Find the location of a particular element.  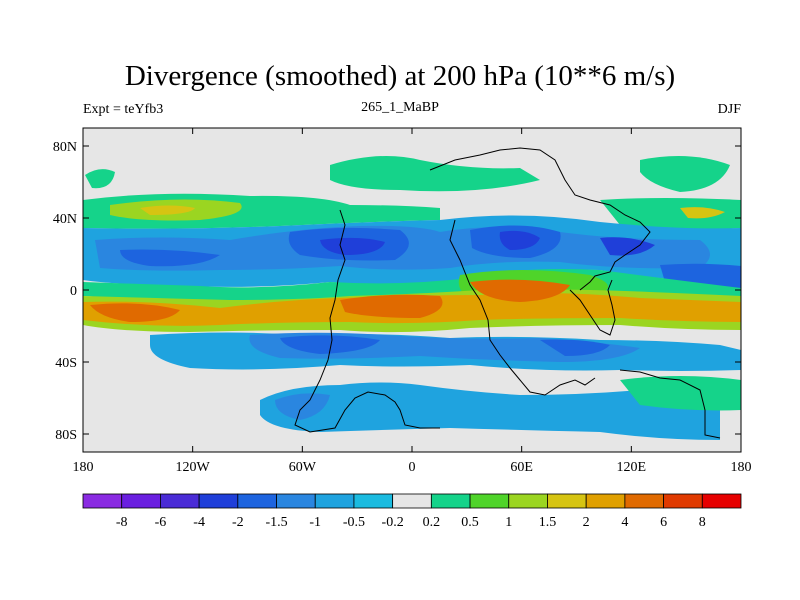

y-tick-label: 40N is located at coordinates (65, 219).